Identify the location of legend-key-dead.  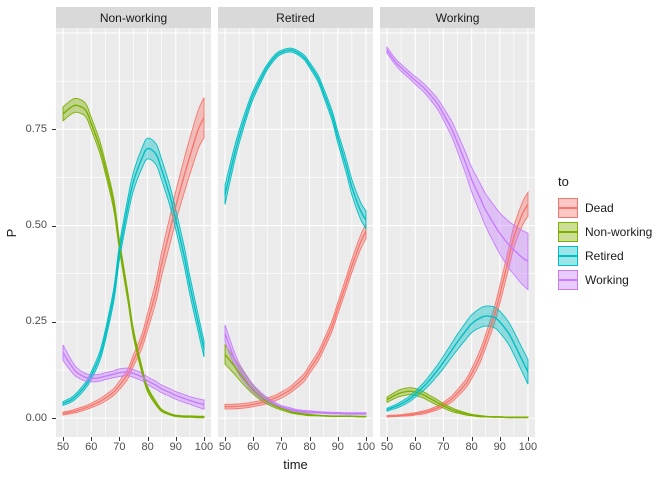
(568, 208).